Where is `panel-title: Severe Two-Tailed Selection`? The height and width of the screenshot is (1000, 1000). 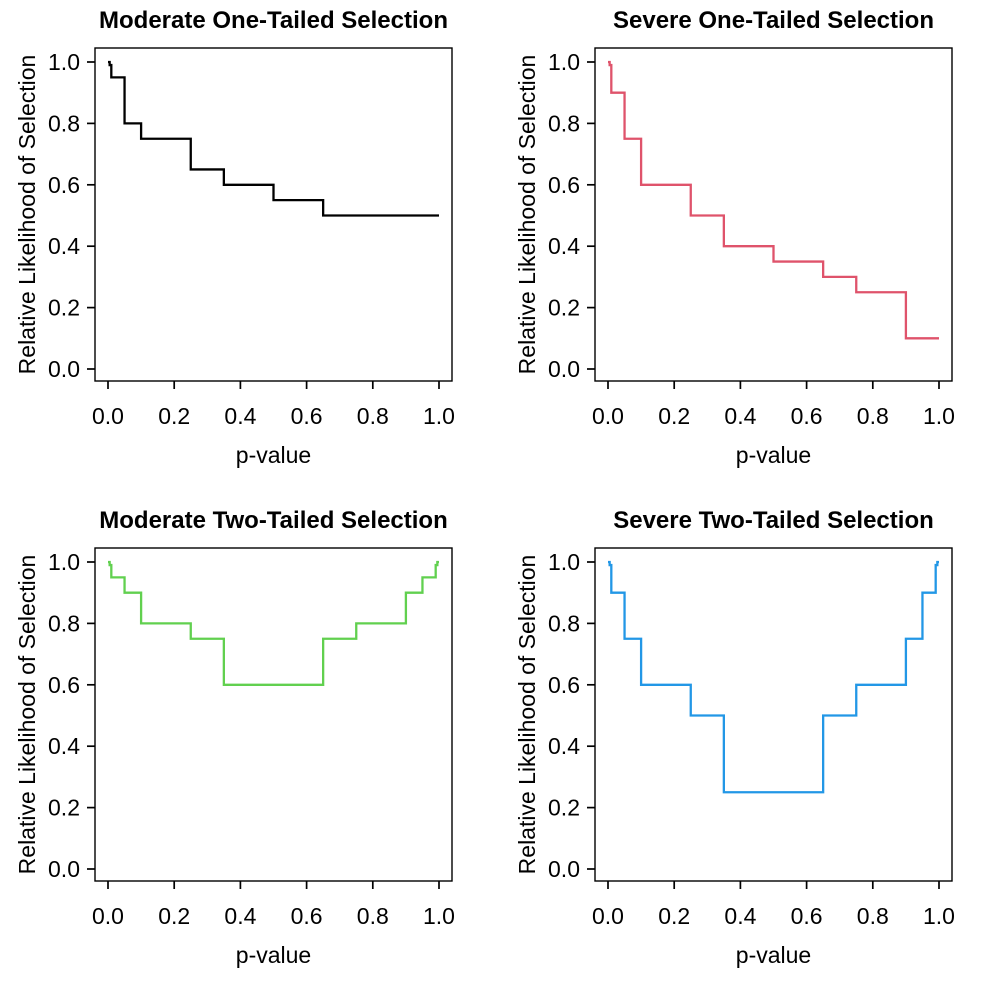 panel-title: Severe Two-Tailed Selection is located at coordinates (773, 520).